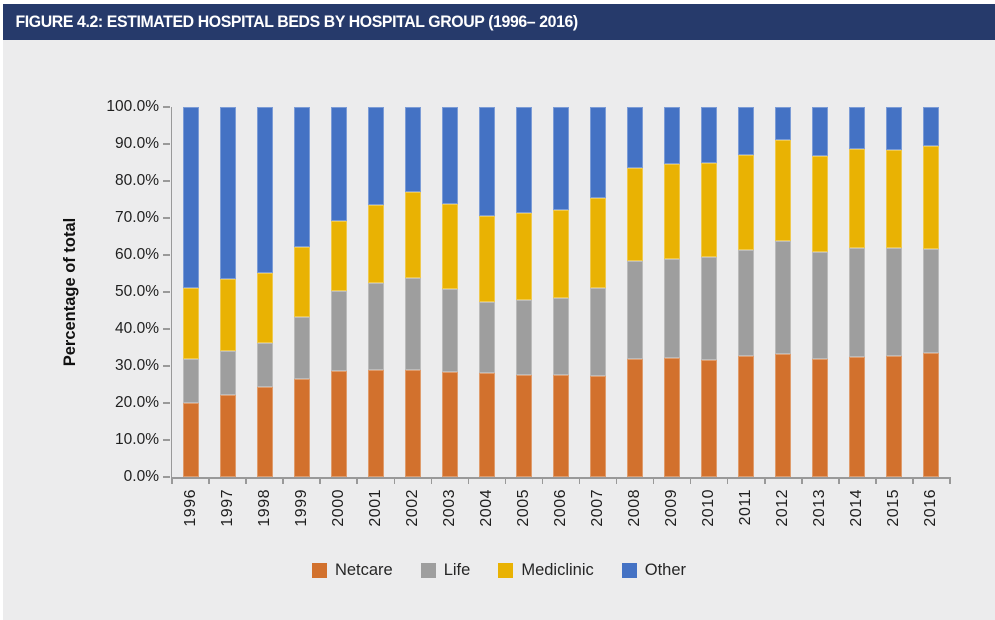 This screenshot has height=620, width=995. I want to click on bar-segment-other-2012, so click(783, 124).